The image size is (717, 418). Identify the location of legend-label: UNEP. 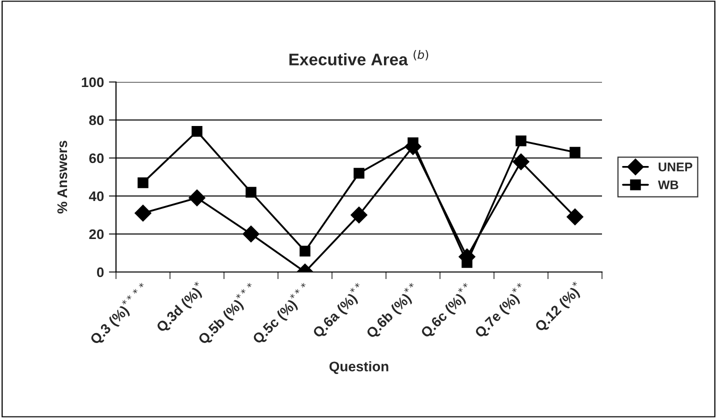
(675, 167).